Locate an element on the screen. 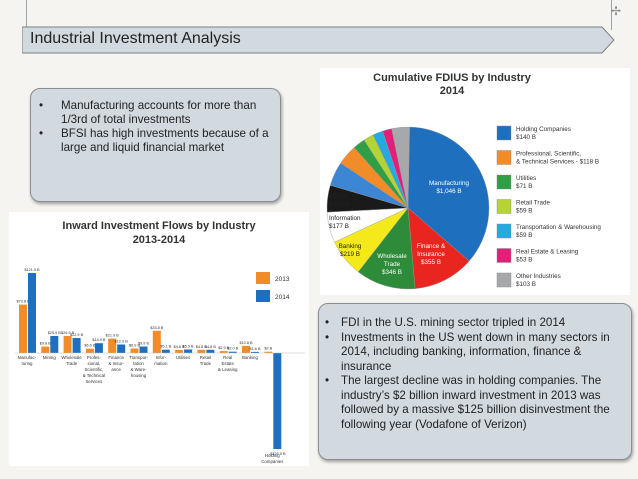  category-label: tation is located at coordinates (138, 363).